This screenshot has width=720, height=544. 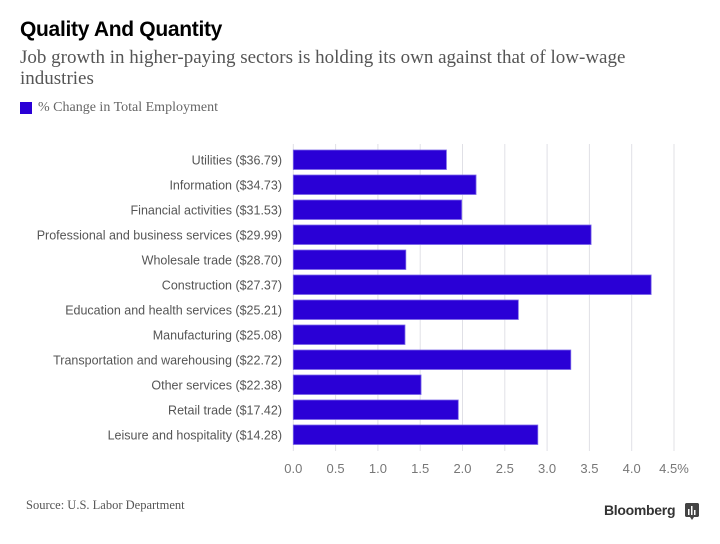 I want to click on source-note: Source: U.S. Labor Department, so click(x=105, y=505).